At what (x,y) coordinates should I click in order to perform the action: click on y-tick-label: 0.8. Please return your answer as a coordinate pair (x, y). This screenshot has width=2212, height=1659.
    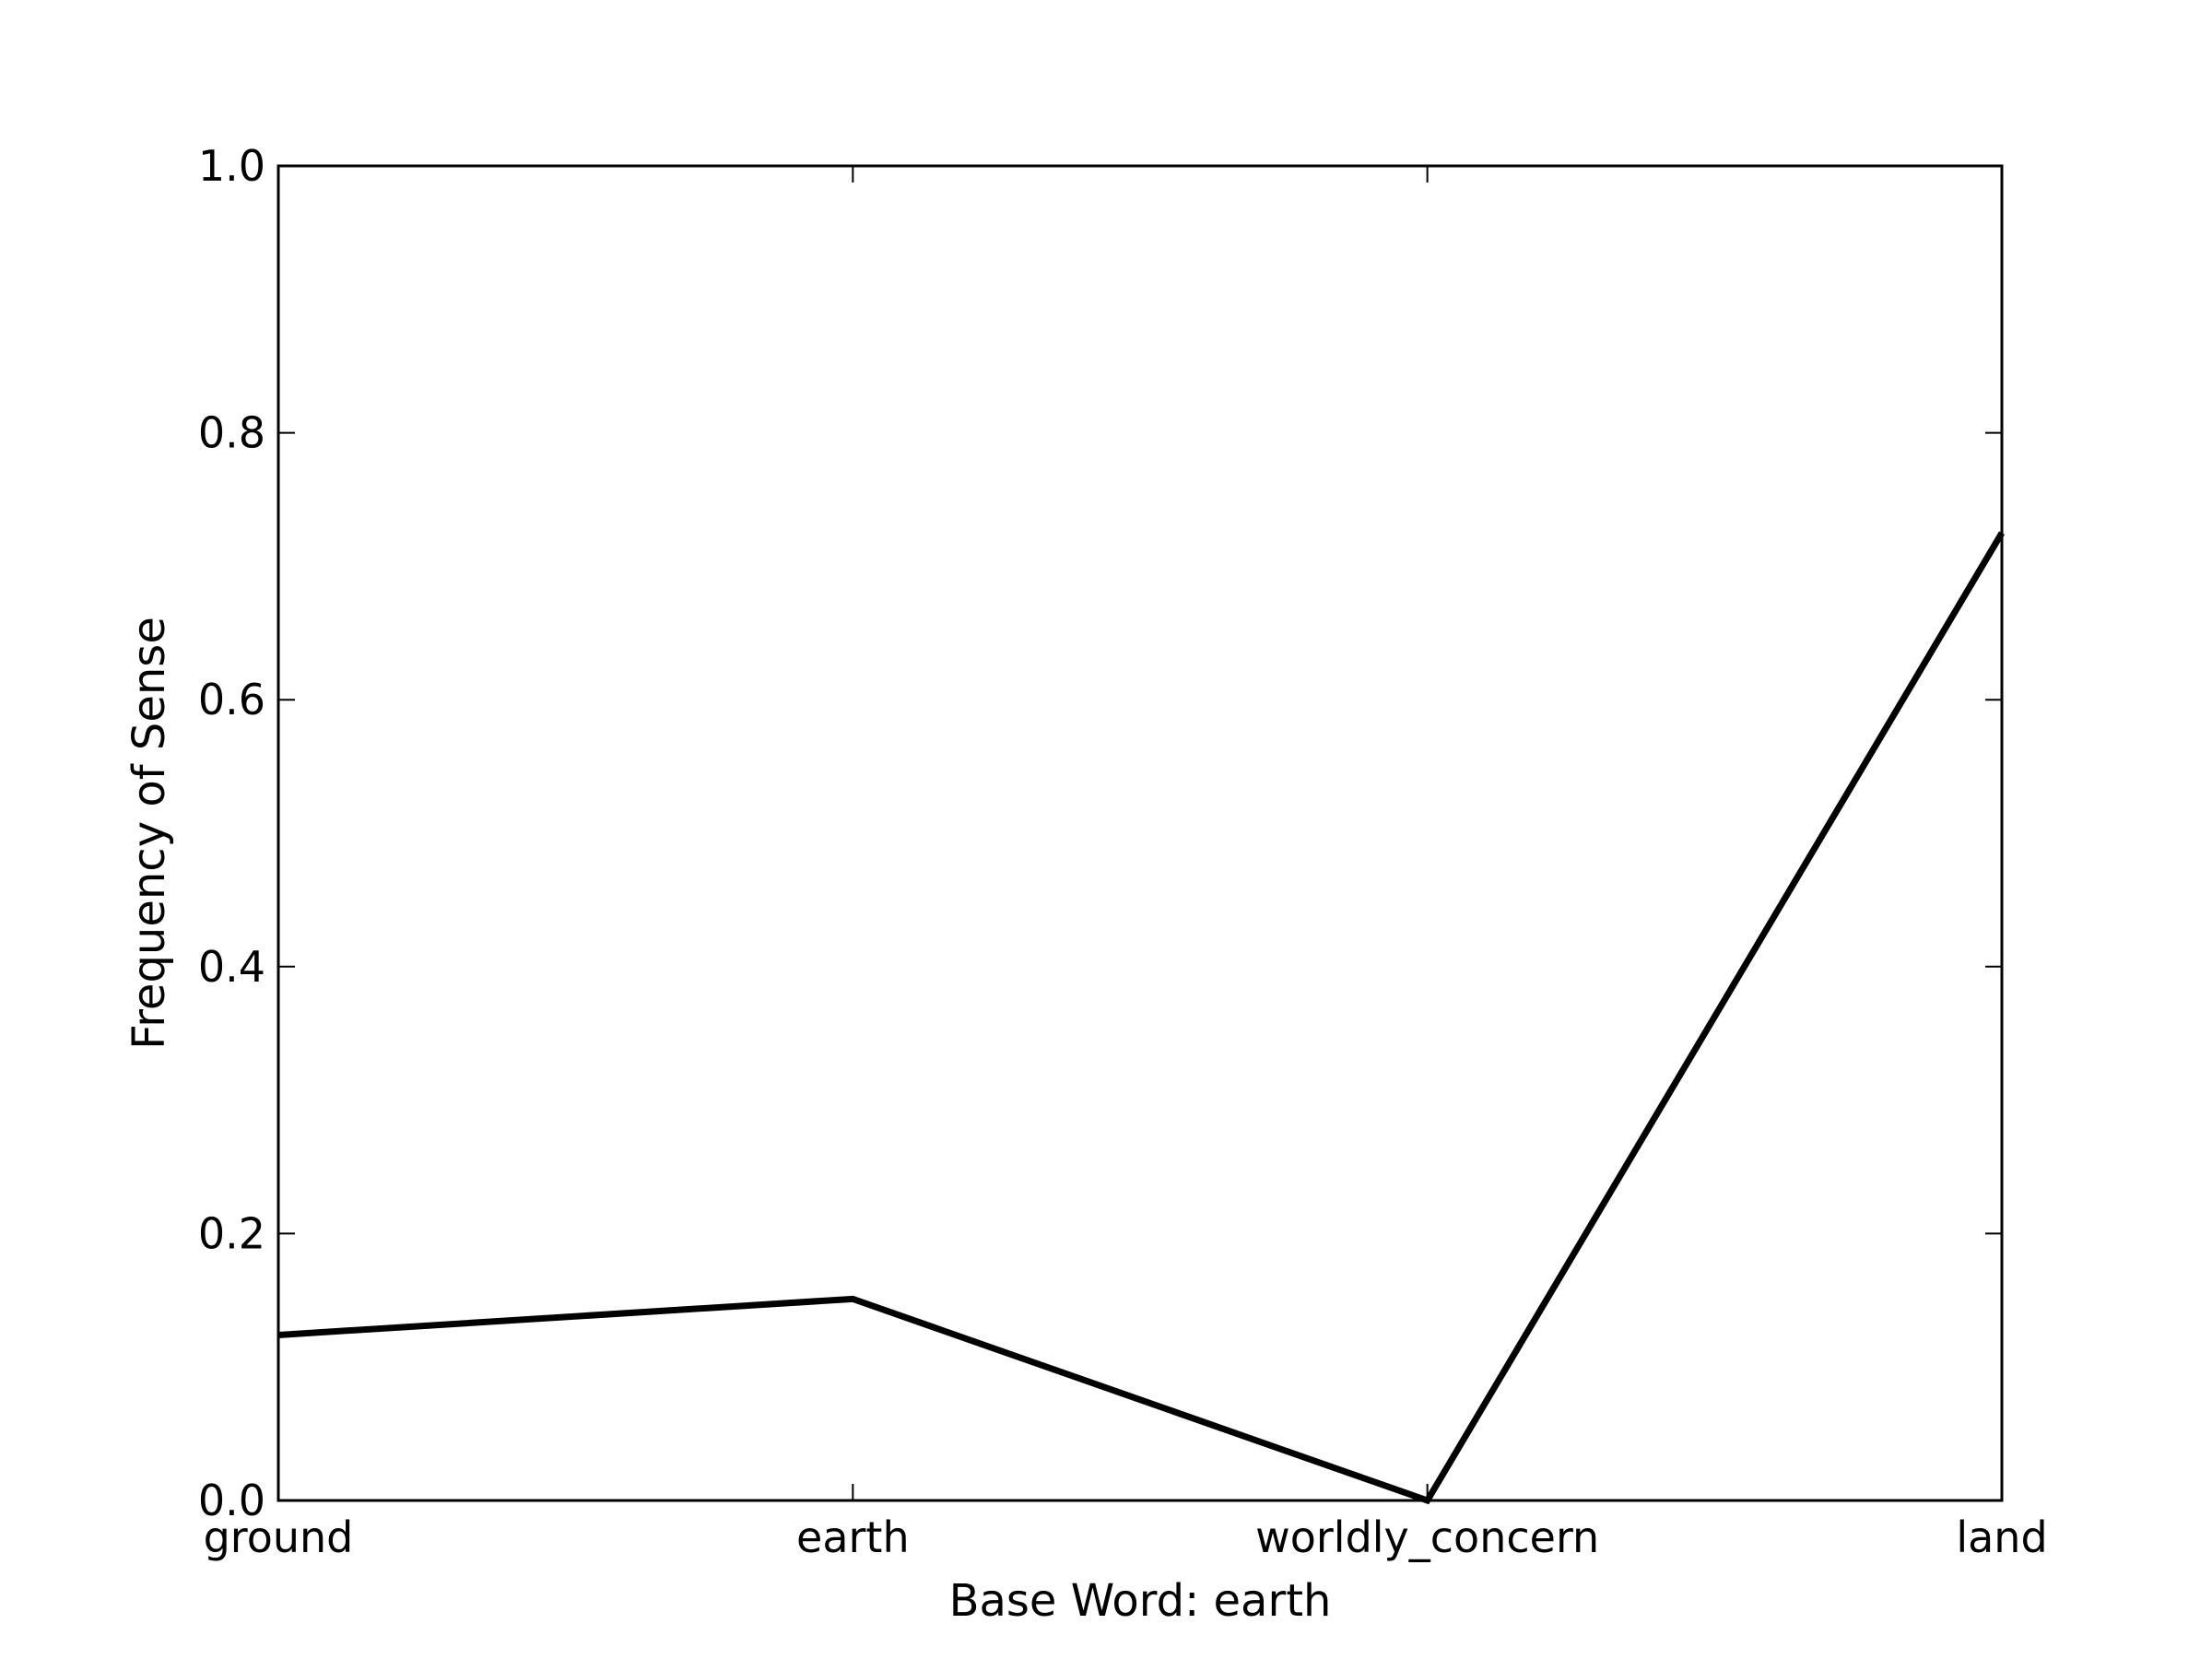
    Looking at the image, I should click on (231, 433).